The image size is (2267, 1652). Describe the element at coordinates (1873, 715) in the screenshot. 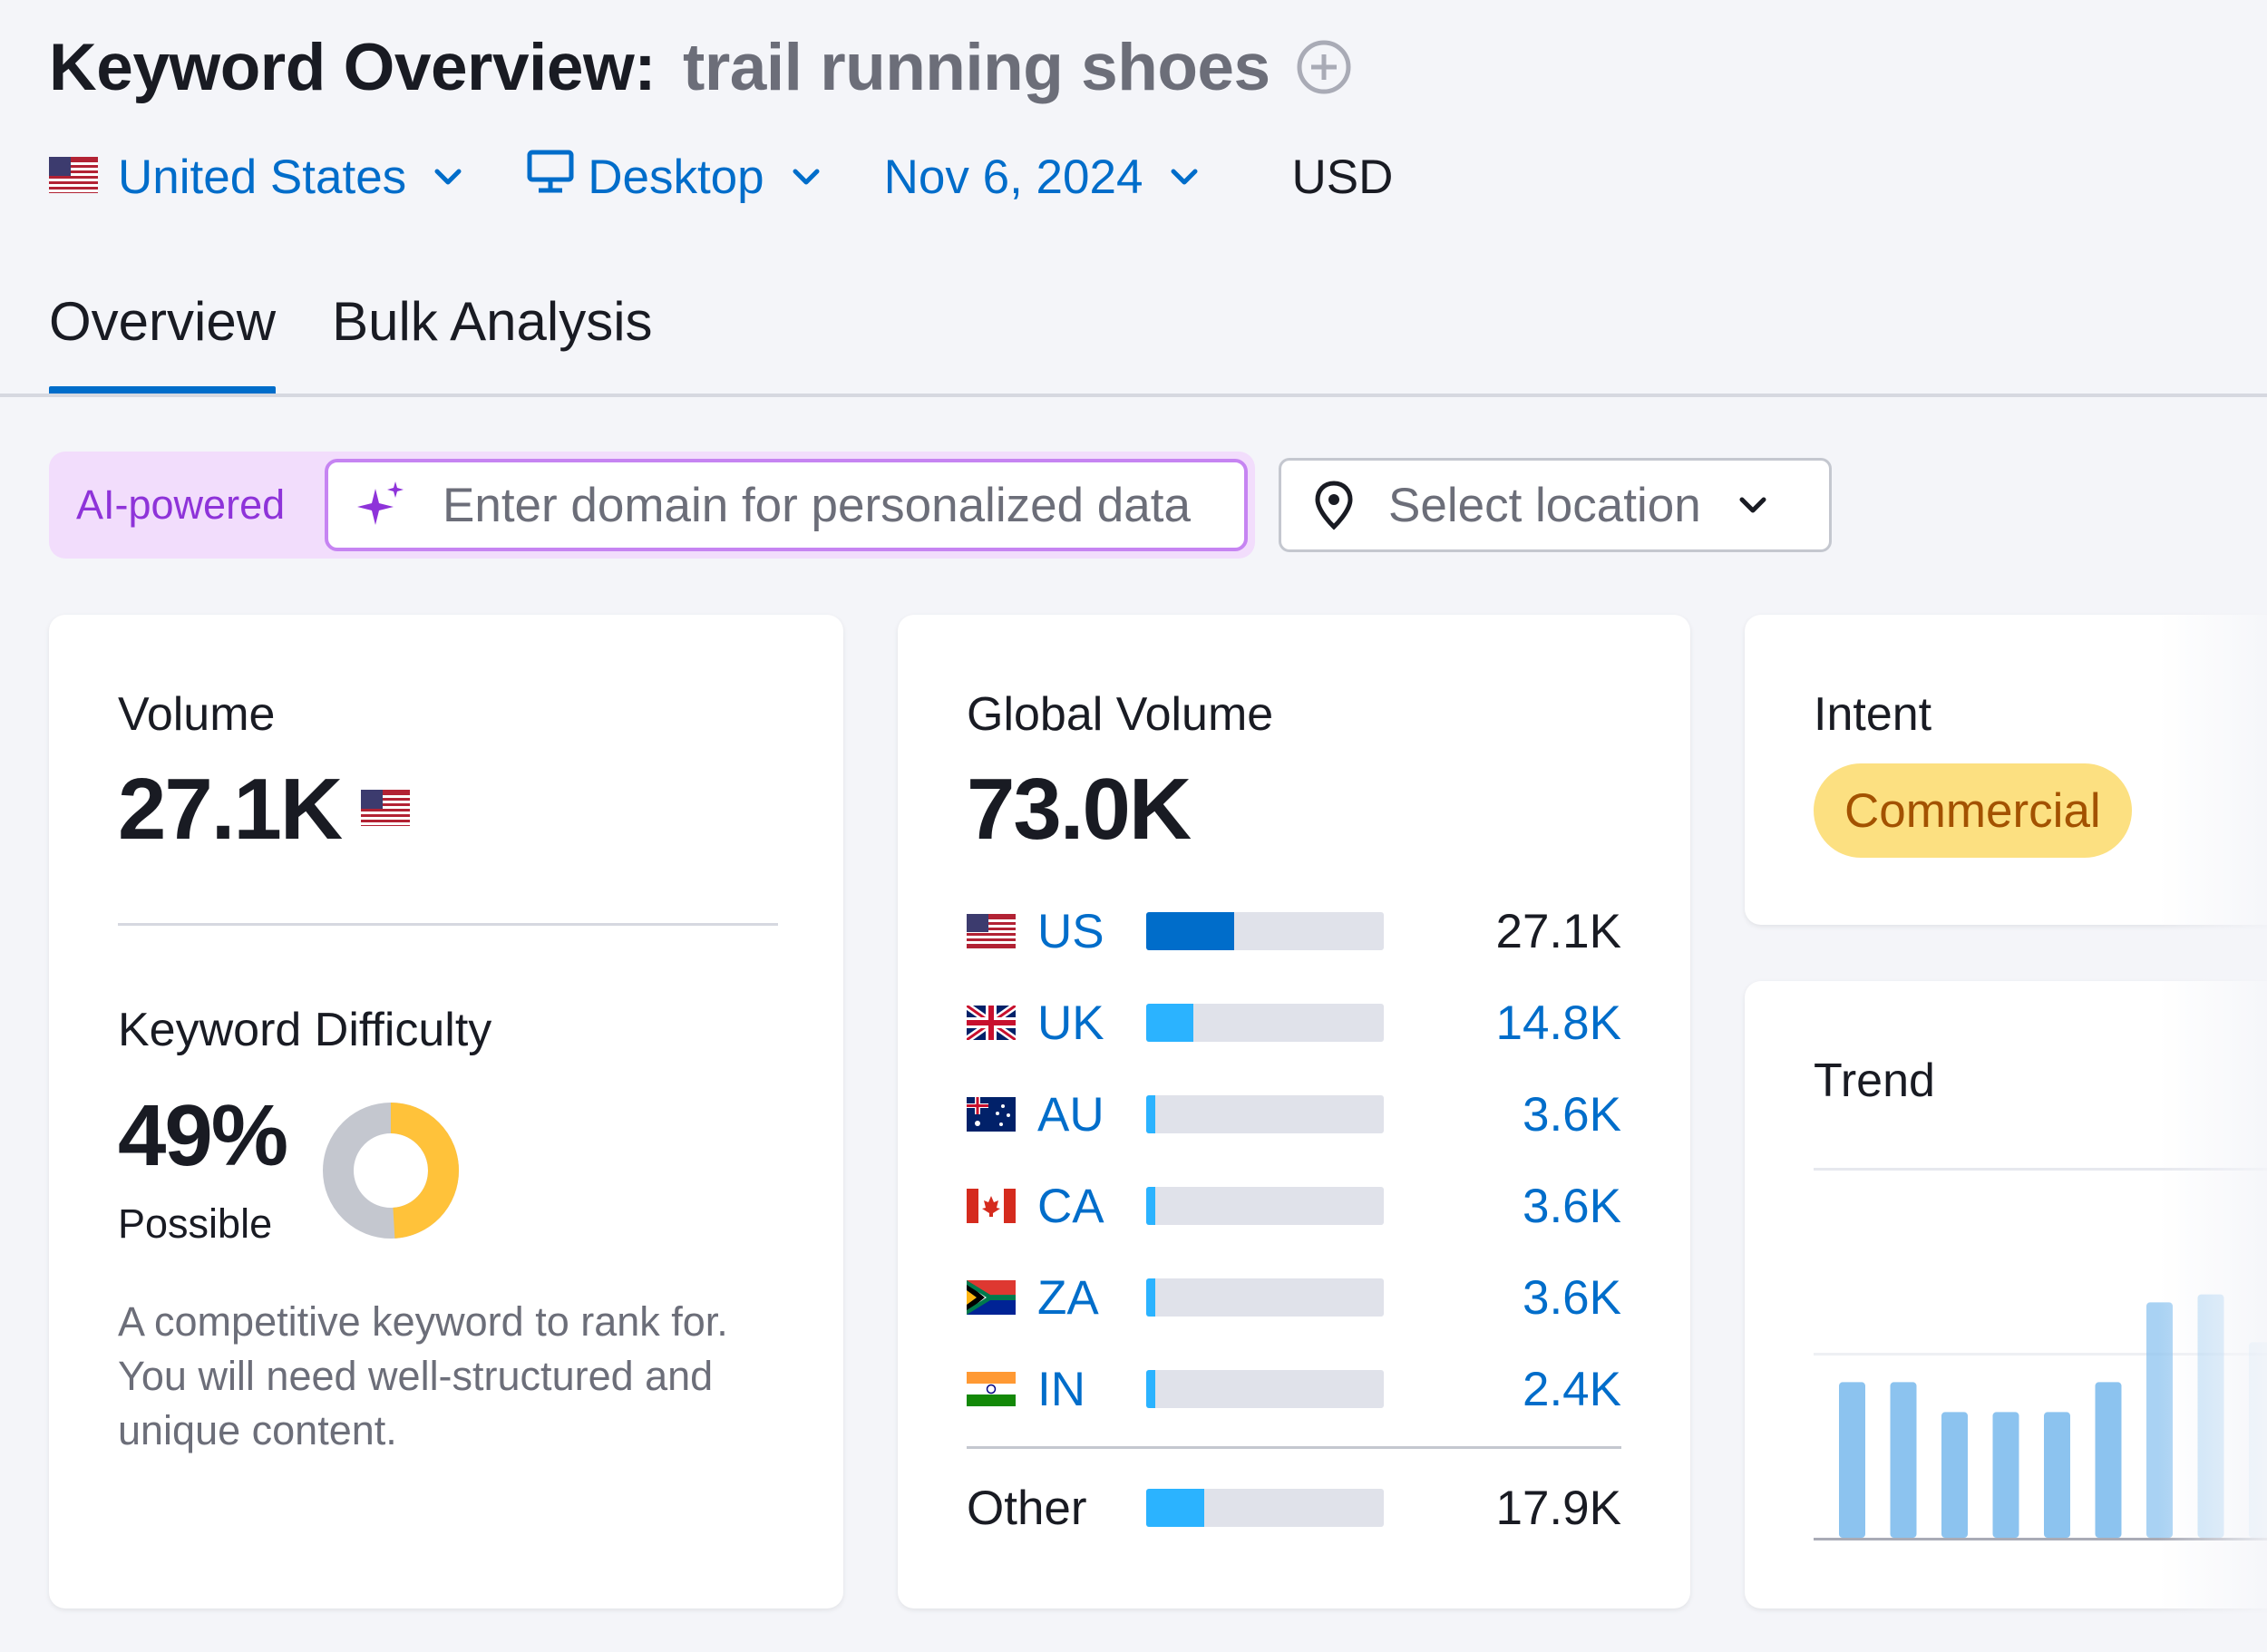

I see `intent-heading: Intent` at that location.